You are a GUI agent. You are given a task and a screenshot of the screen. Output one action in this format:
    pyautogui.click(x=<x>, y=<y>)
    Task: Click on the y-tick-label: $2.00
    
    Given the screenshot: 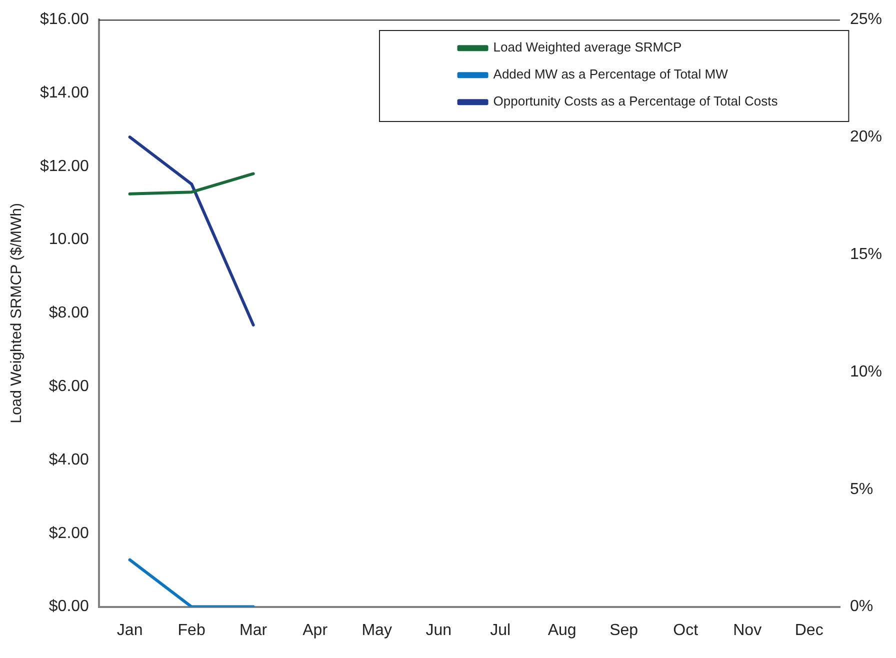 What is the action you would take?
    pyautogui.click(x=69, y=533)
    